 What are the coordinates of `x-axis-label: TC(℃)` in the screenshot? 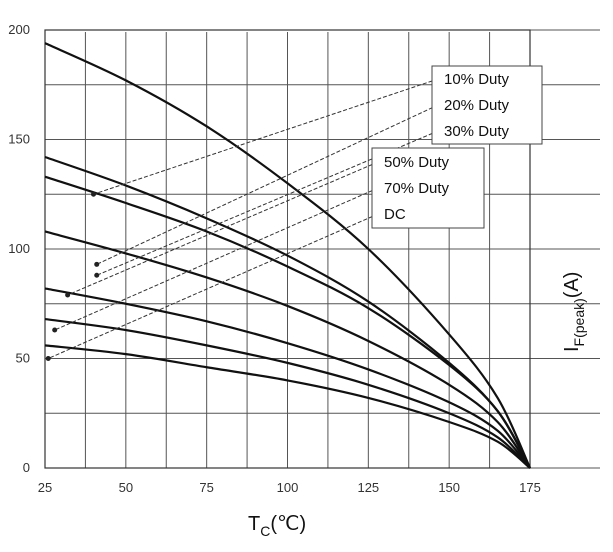 It's located at (277, 526).